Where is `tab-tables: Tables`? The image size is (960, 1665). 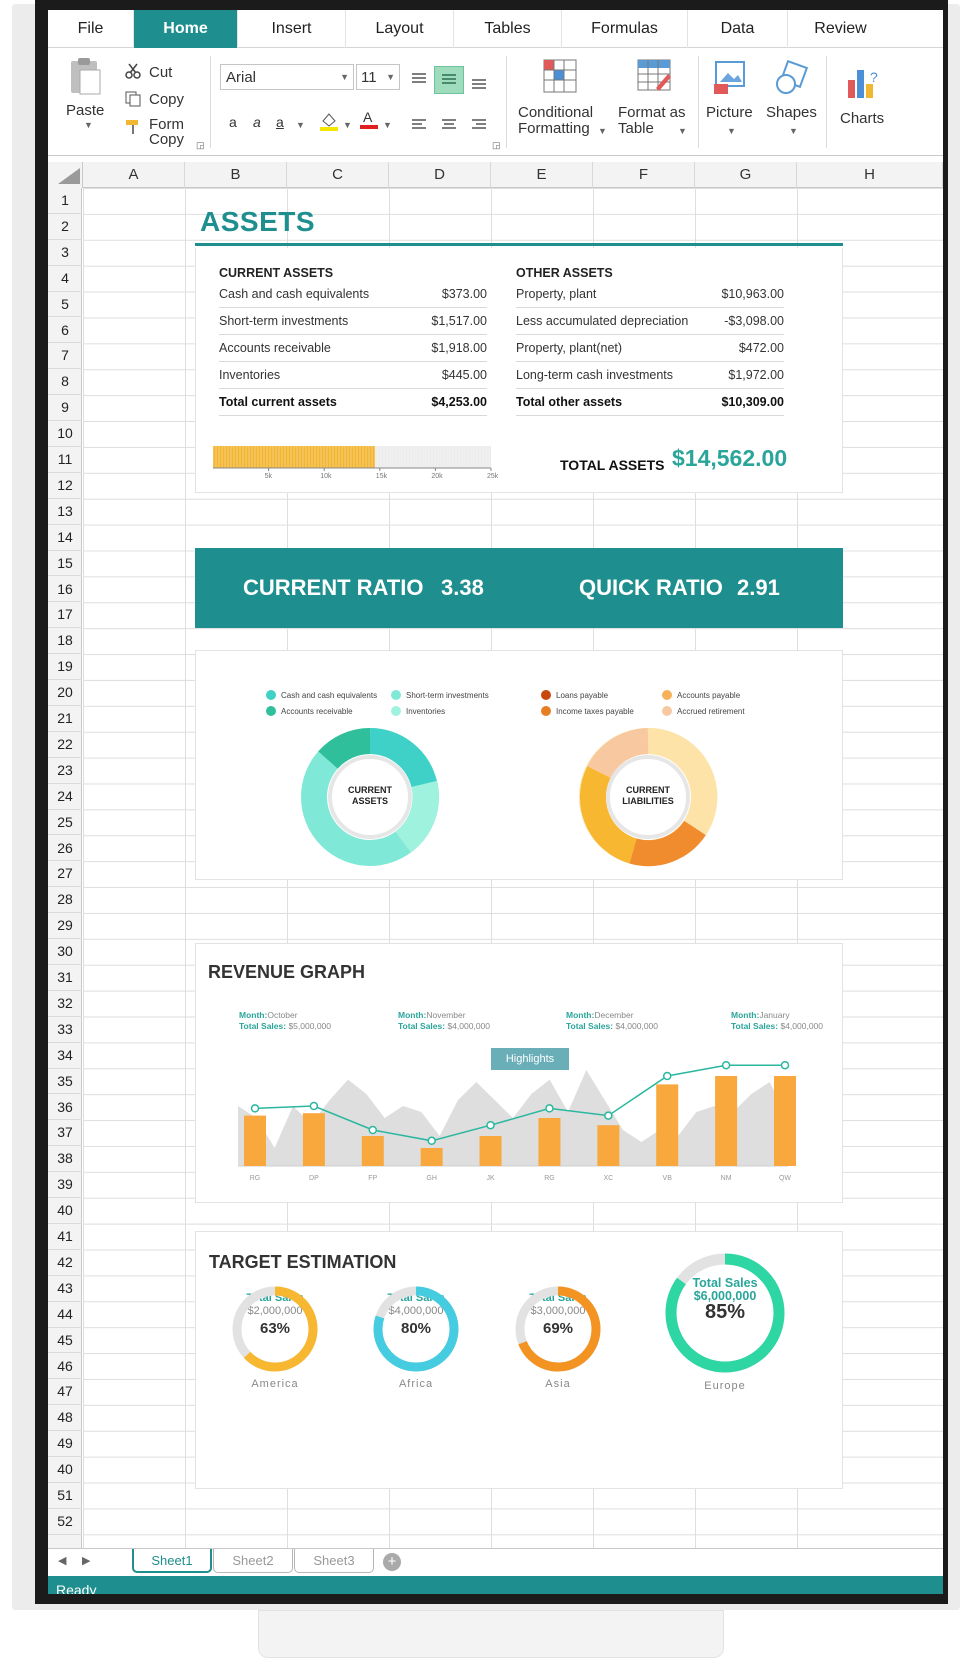 tab-tables: Tables is located at coordinates (508, 29).